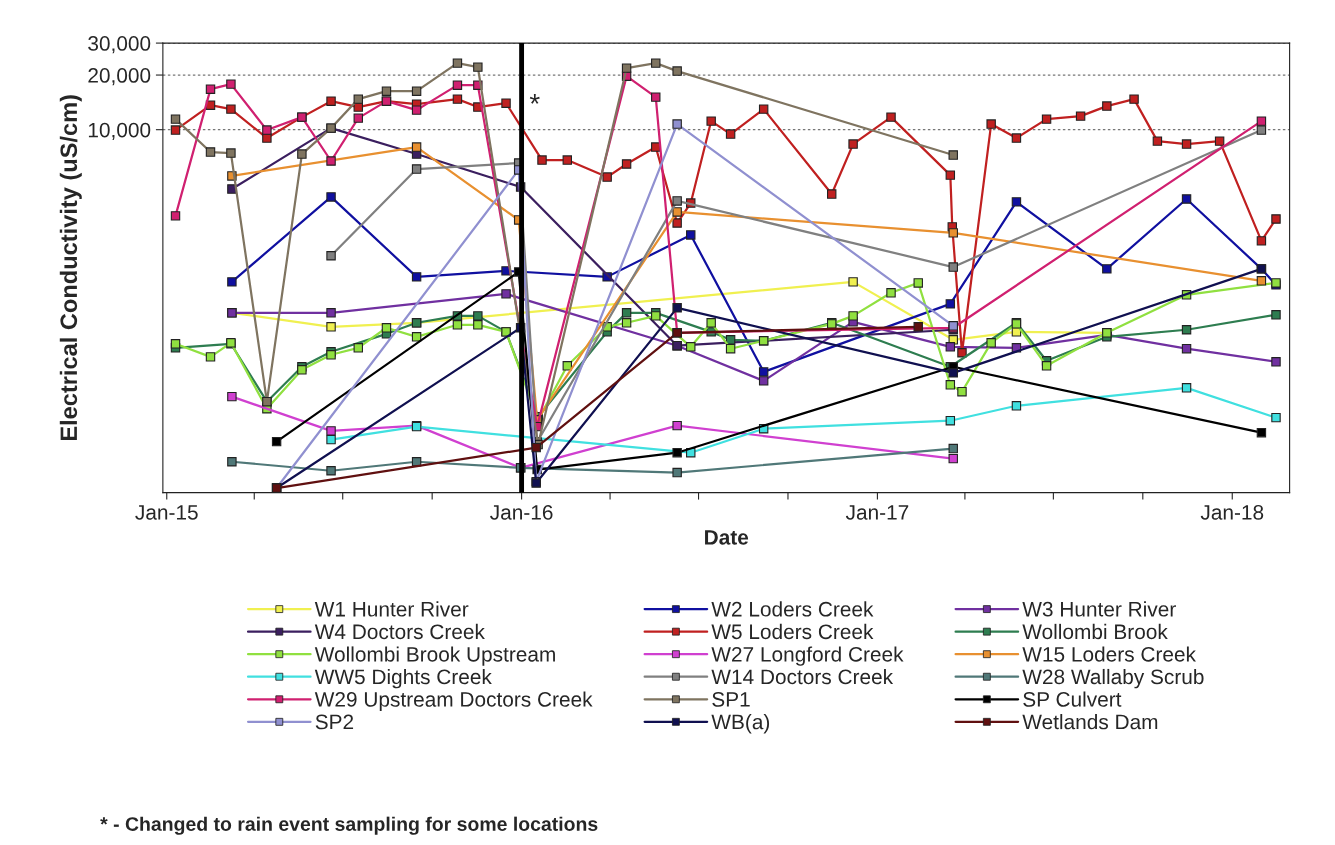 This screenshot has height=845, width=1335. I want to click on legend-label: WB(a), so click(740, 724).